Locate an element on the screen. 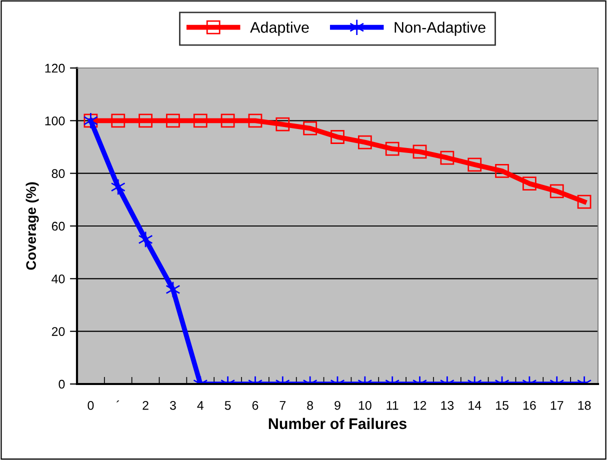  x-tick-label: 9 is located at coordinates (337, 405).